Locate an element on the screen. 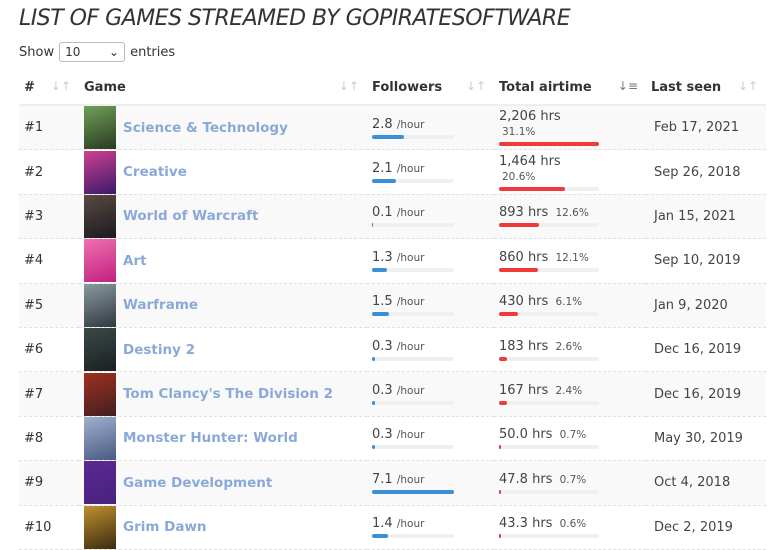  game-link: Tom Clancy's The Division 2 is located at coordinates (228, 394).